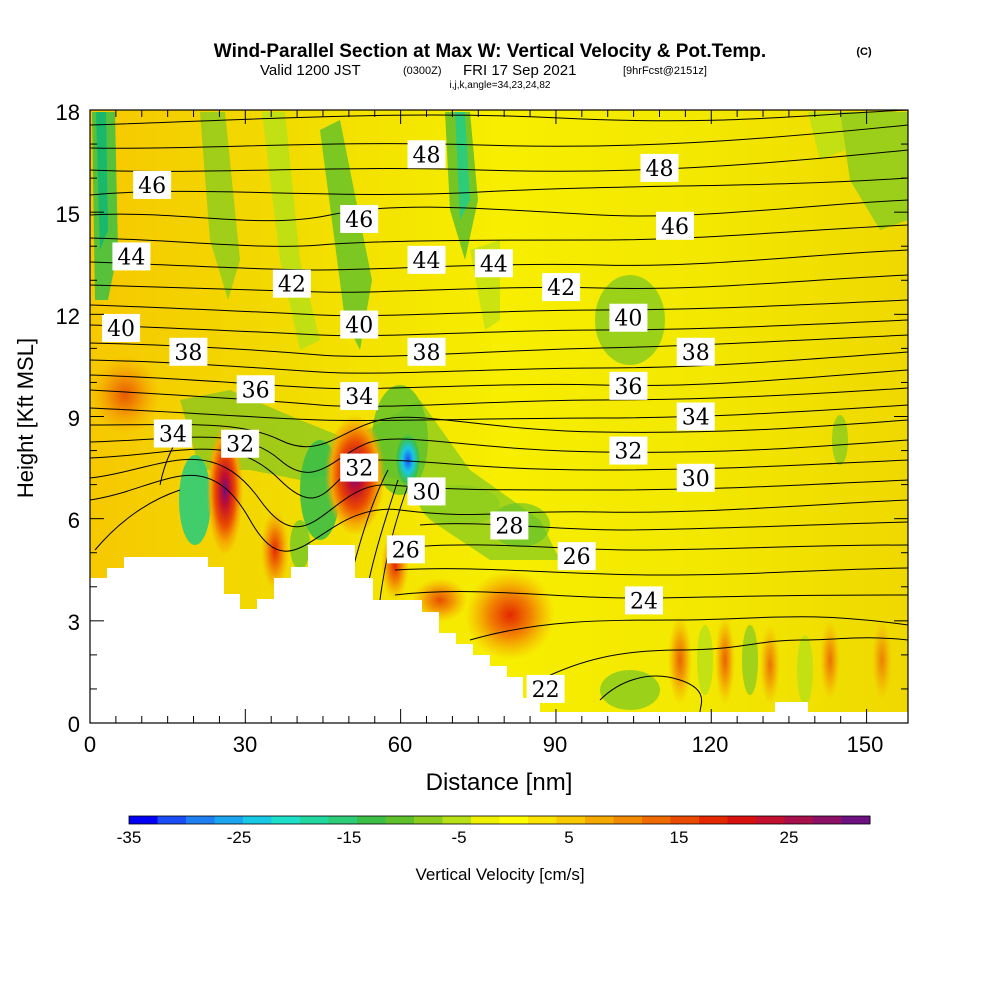 The height and width of the screenshot is (1000, 1000). What do you see at coordinates (865, 744) in the screenshot?
I see `x-tick-label: 150` at bounding box center [865, 744].